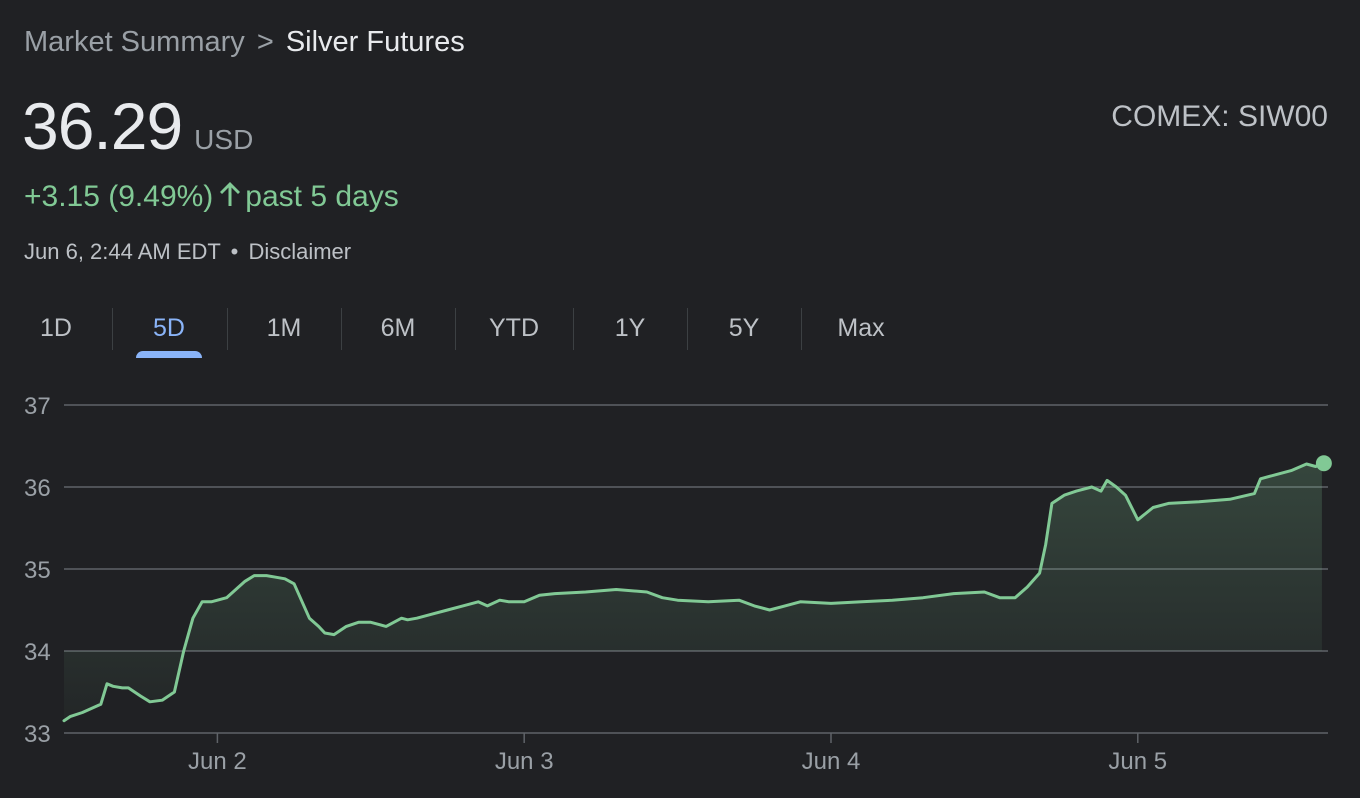  What do you see at coordinates (37, 406) in the screenshot?
I see `y-tick-label: 37` at bounding box center [37, 406].